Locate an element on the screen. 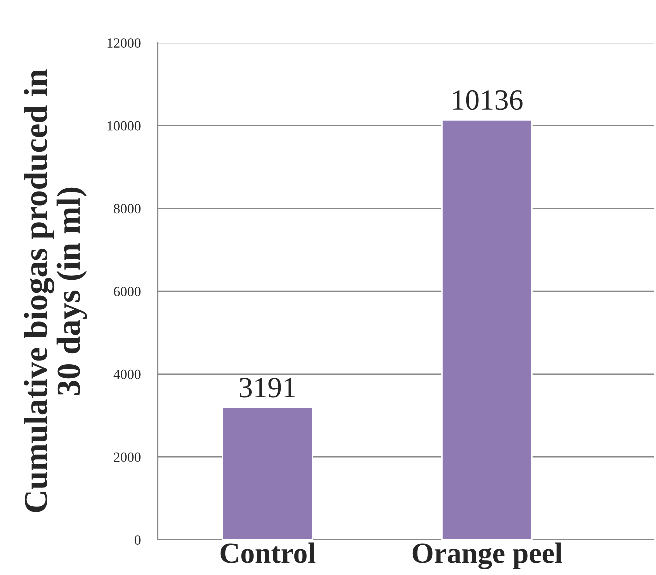  y-tick-label: 10000 is located at coordinates (124, 126).